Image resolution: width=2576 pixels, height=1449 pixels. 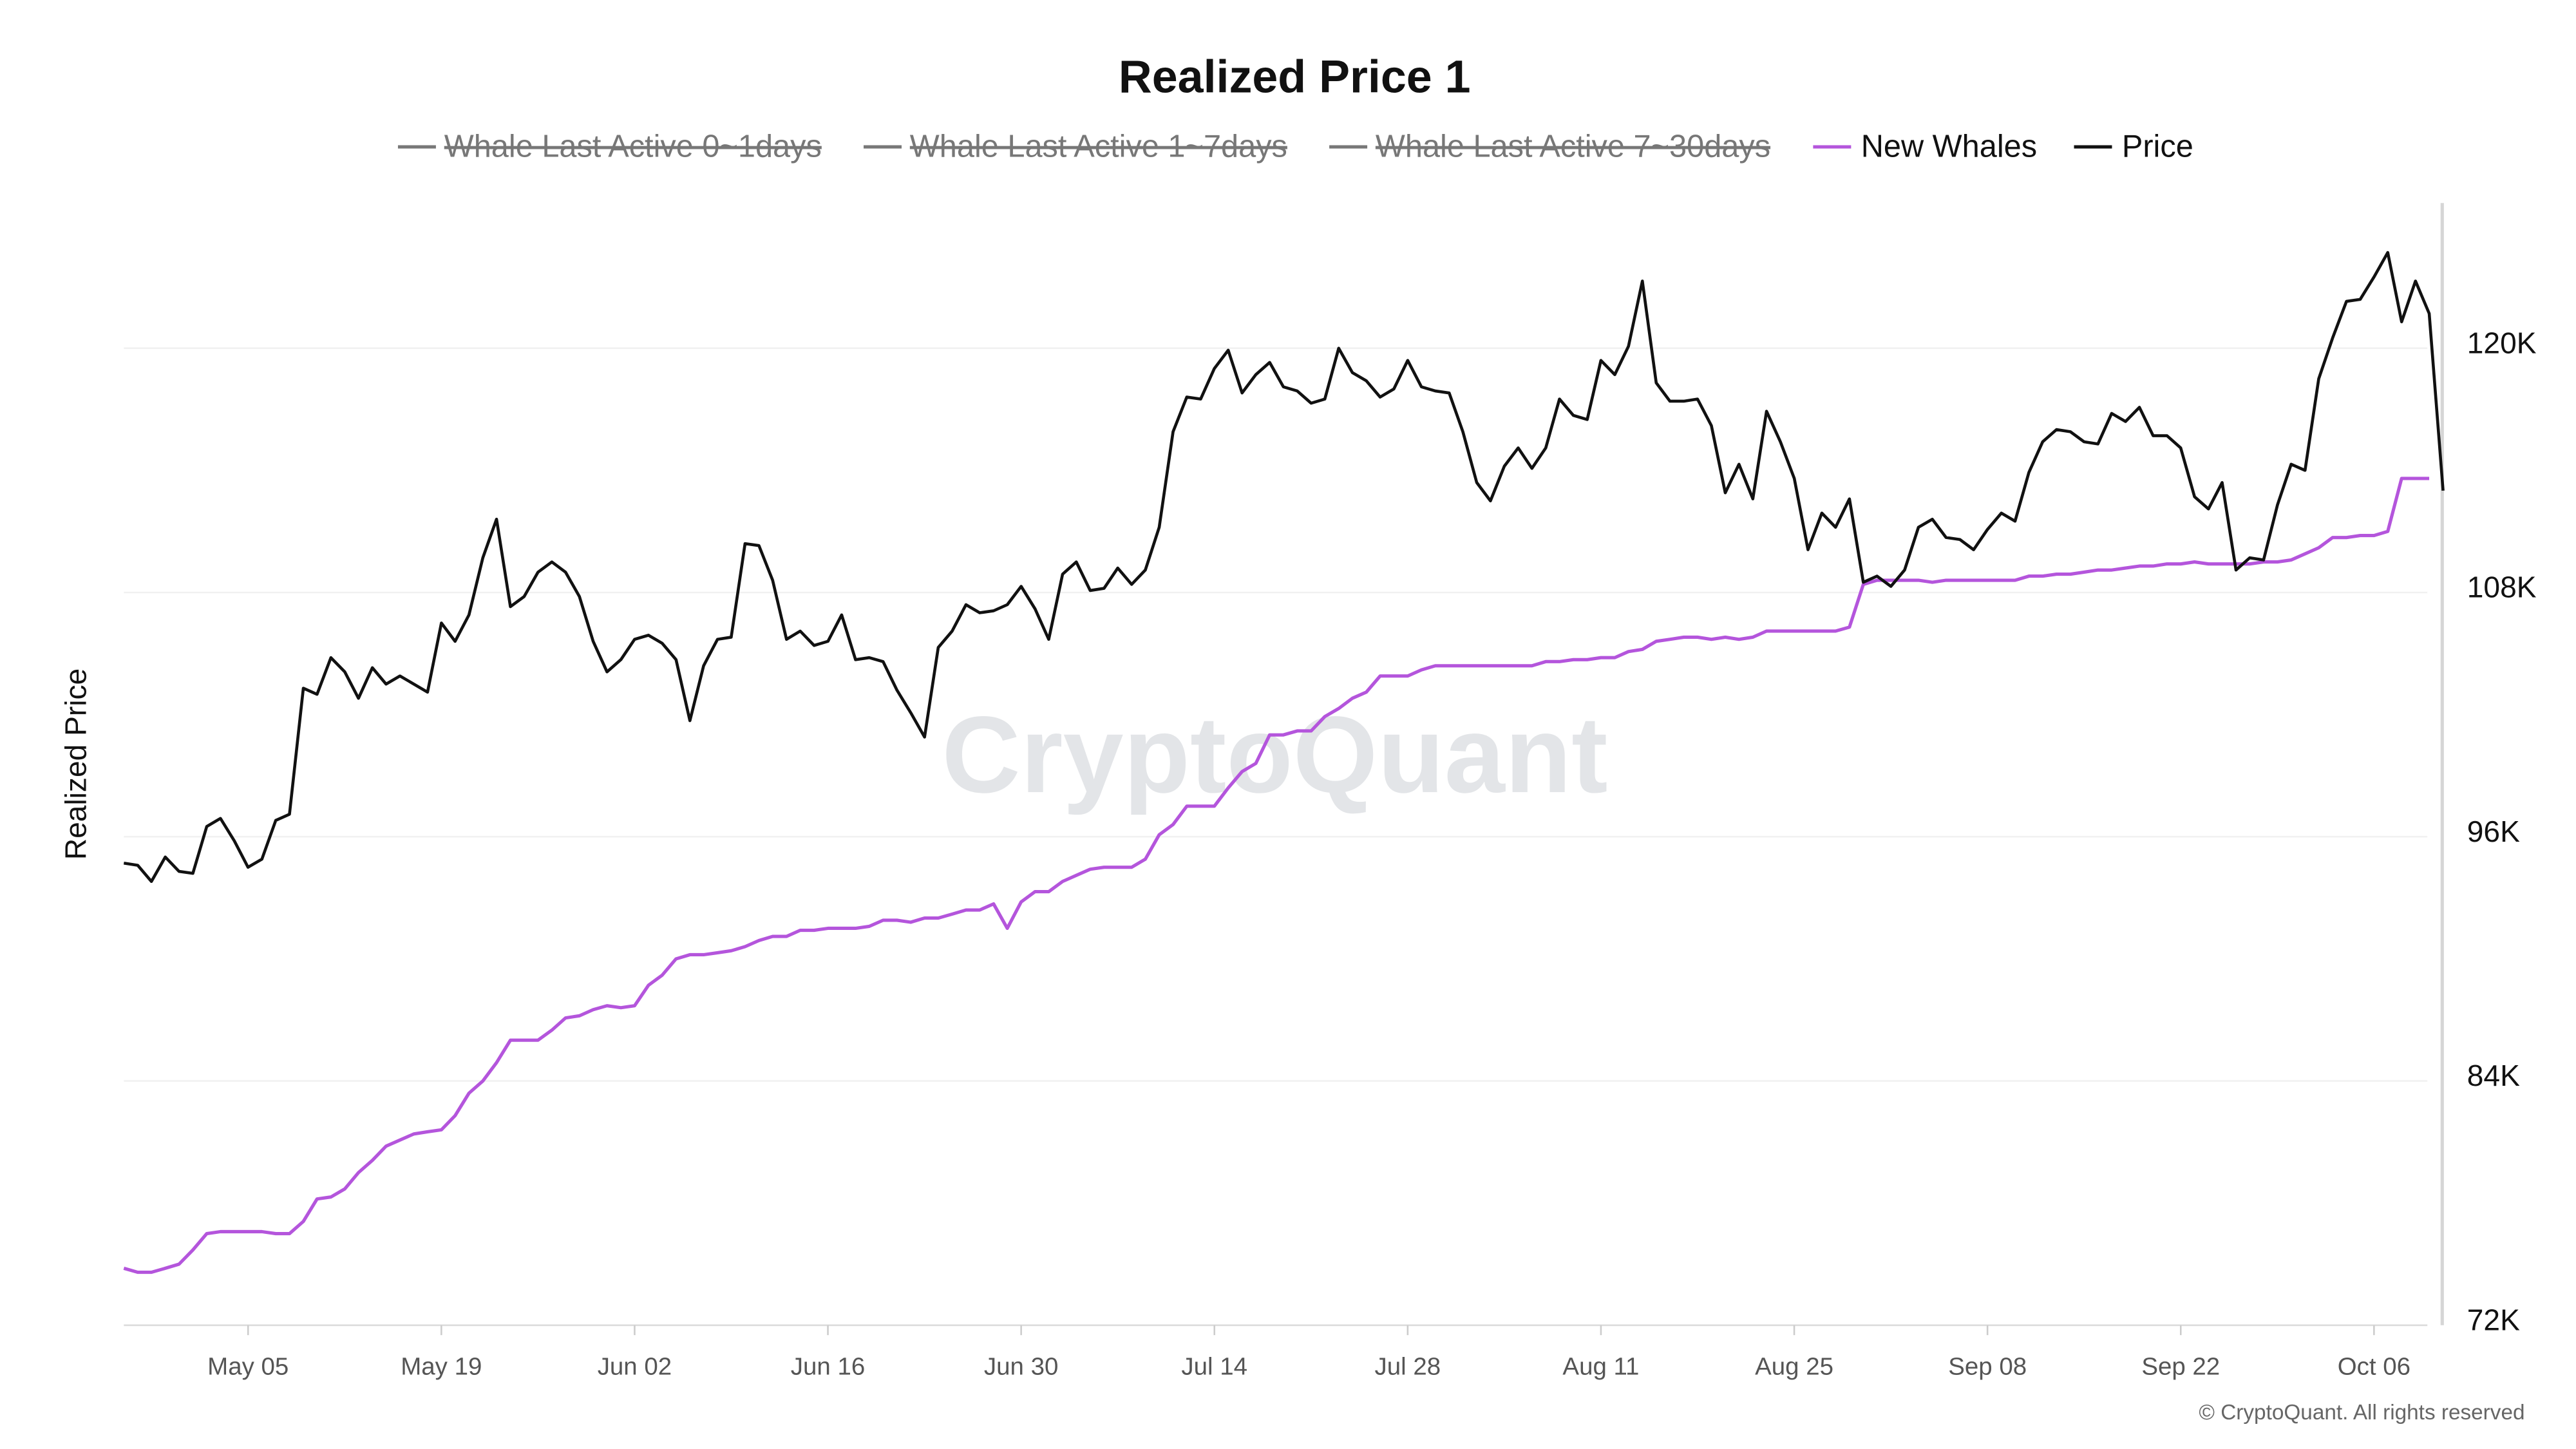 I want to click on x-tick-label: Sep 08, so click(x=1987, y=1367).